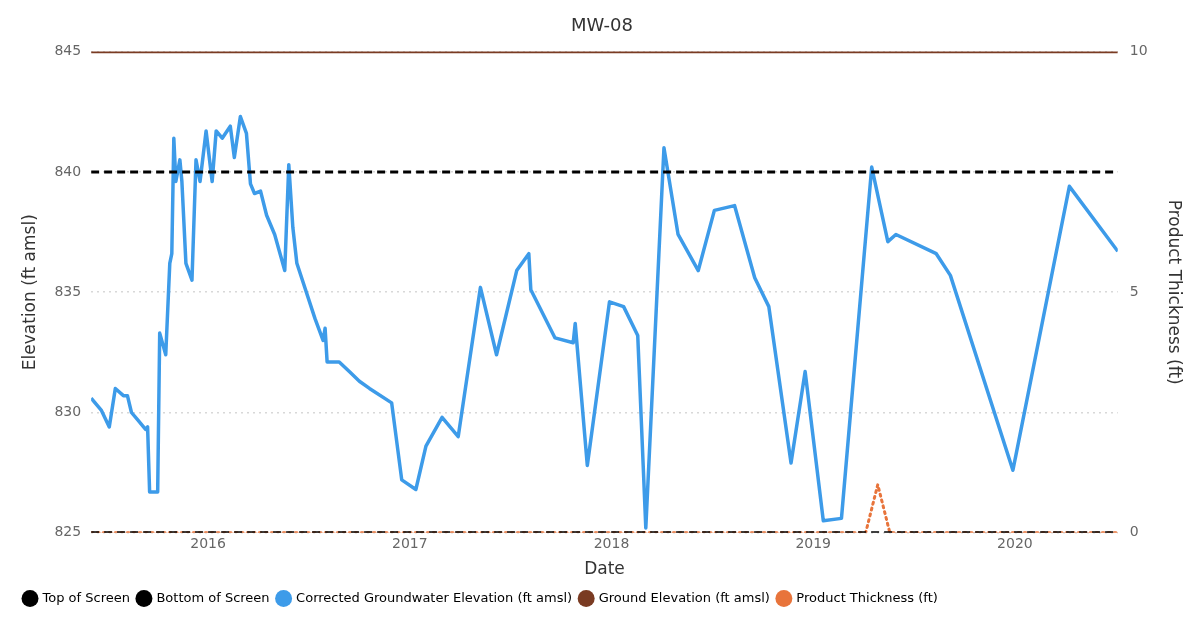 The image size is (1204, 627). I want to click on y2-tick-label: 5, so click(1134, 290).